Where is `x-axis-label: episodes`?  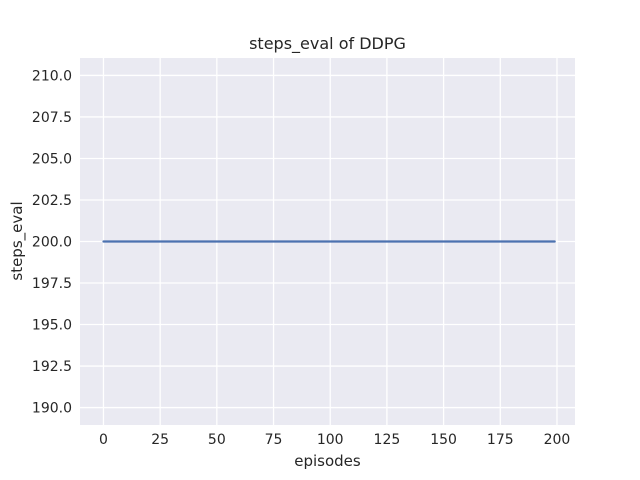
x-axis-label: episodes is located at coordinates (327, 461).